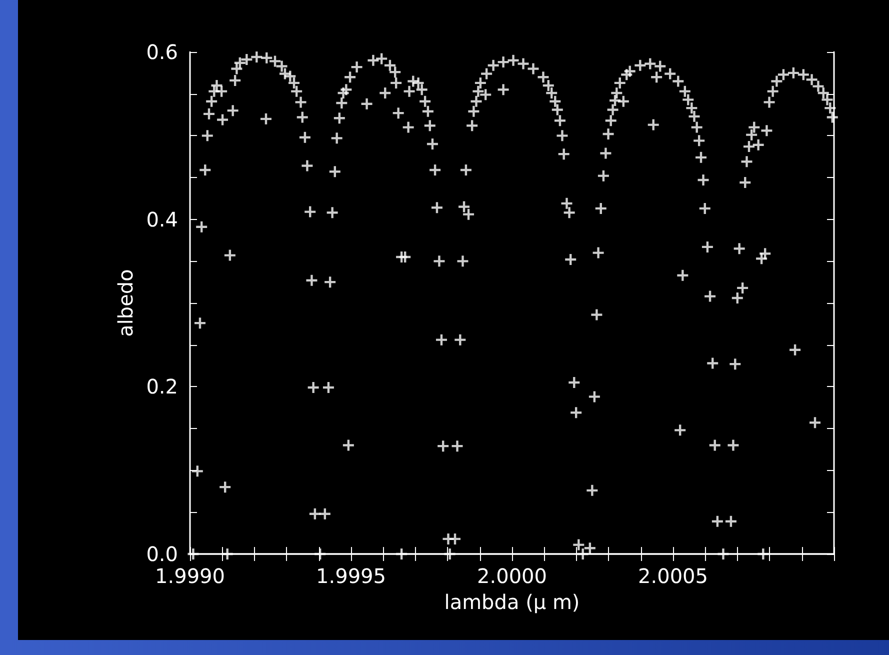  Describe the element at coordinates (125, 303) in the screenshot. I see `y-axis-title: albedo` at that location.